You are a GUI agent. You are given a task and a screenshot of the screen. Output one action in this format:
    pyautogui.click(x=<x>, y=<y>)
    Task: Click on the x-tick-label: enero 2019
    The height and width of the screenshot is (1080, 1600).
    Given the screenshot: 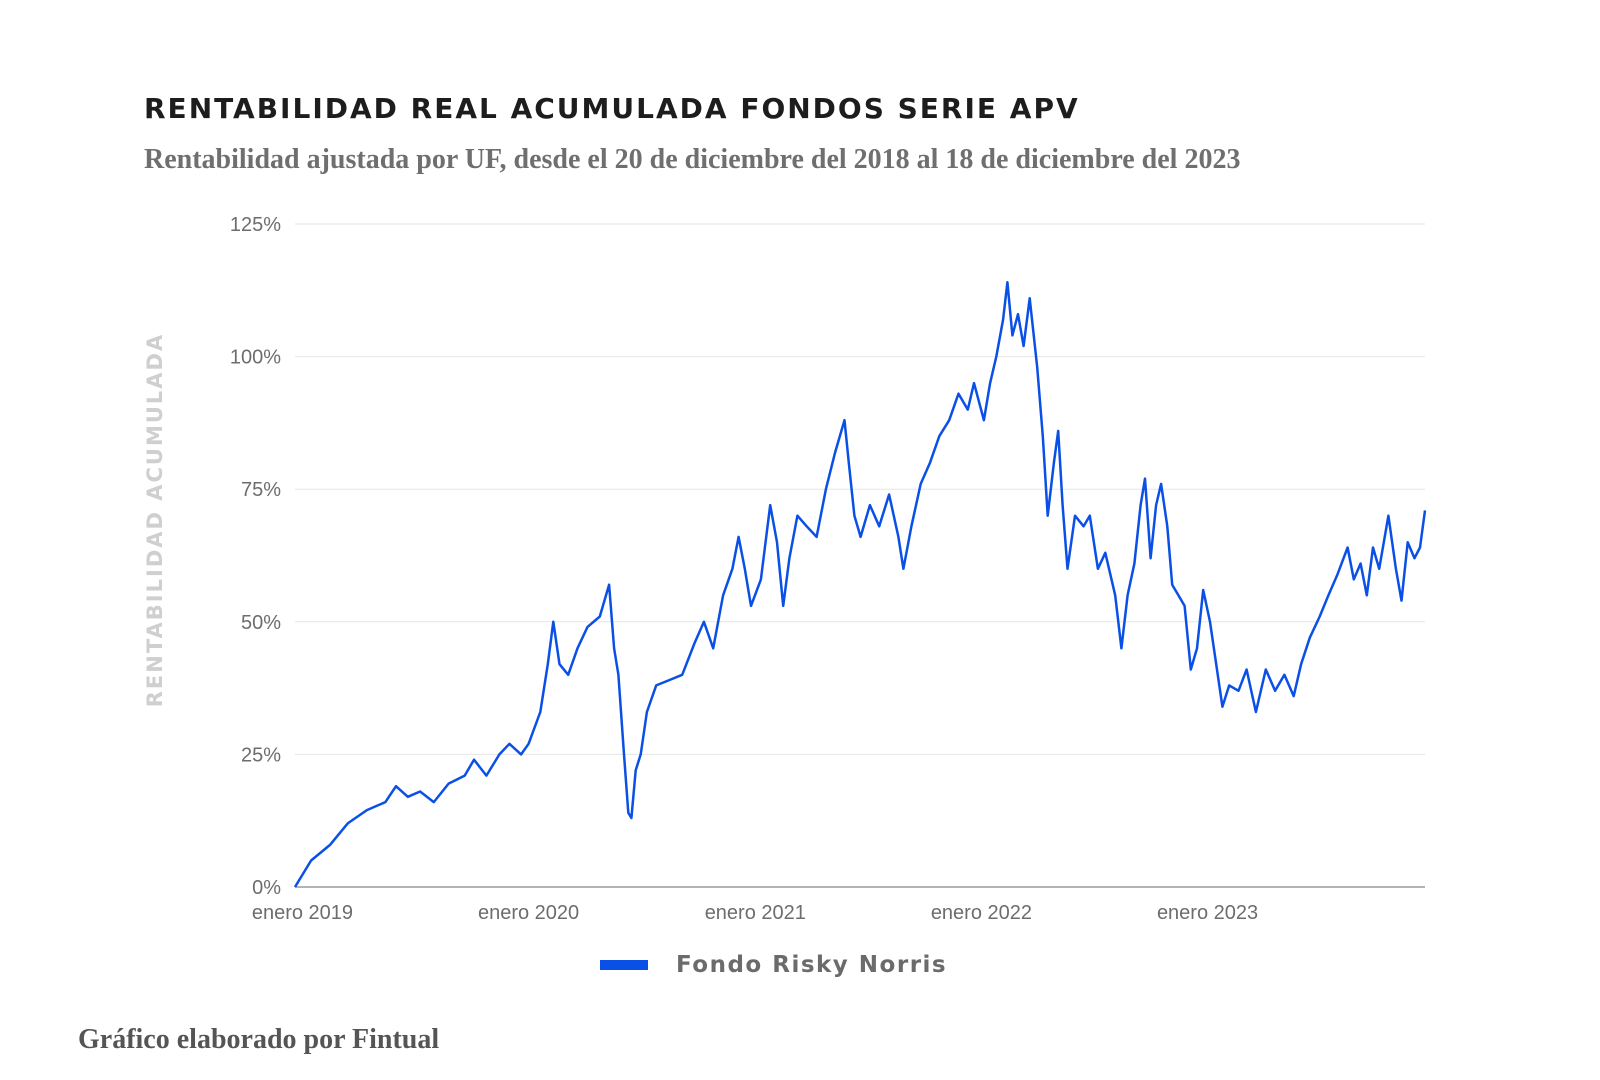 What is the action you would take?
    pyautogui.click(x=302, y=913)
    